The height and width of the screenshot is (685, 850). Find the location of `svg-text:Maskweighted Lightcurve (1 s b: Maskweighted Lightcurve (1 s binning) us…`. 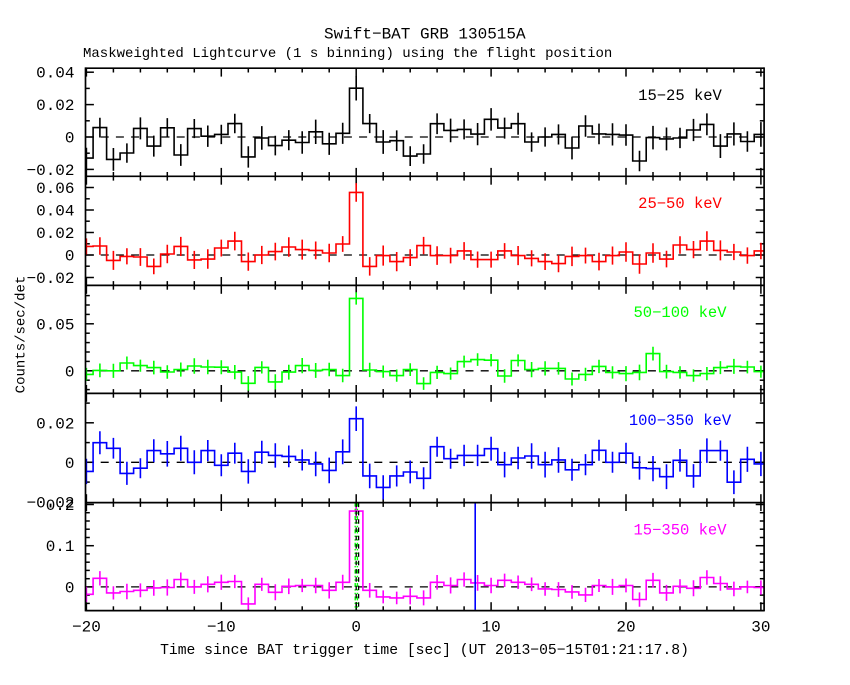

svg-text:Maskweighted Lightcurve (1 s b: Maskweighted Lightcurve (1 s binning) us… is located at coordinates (347, 54).